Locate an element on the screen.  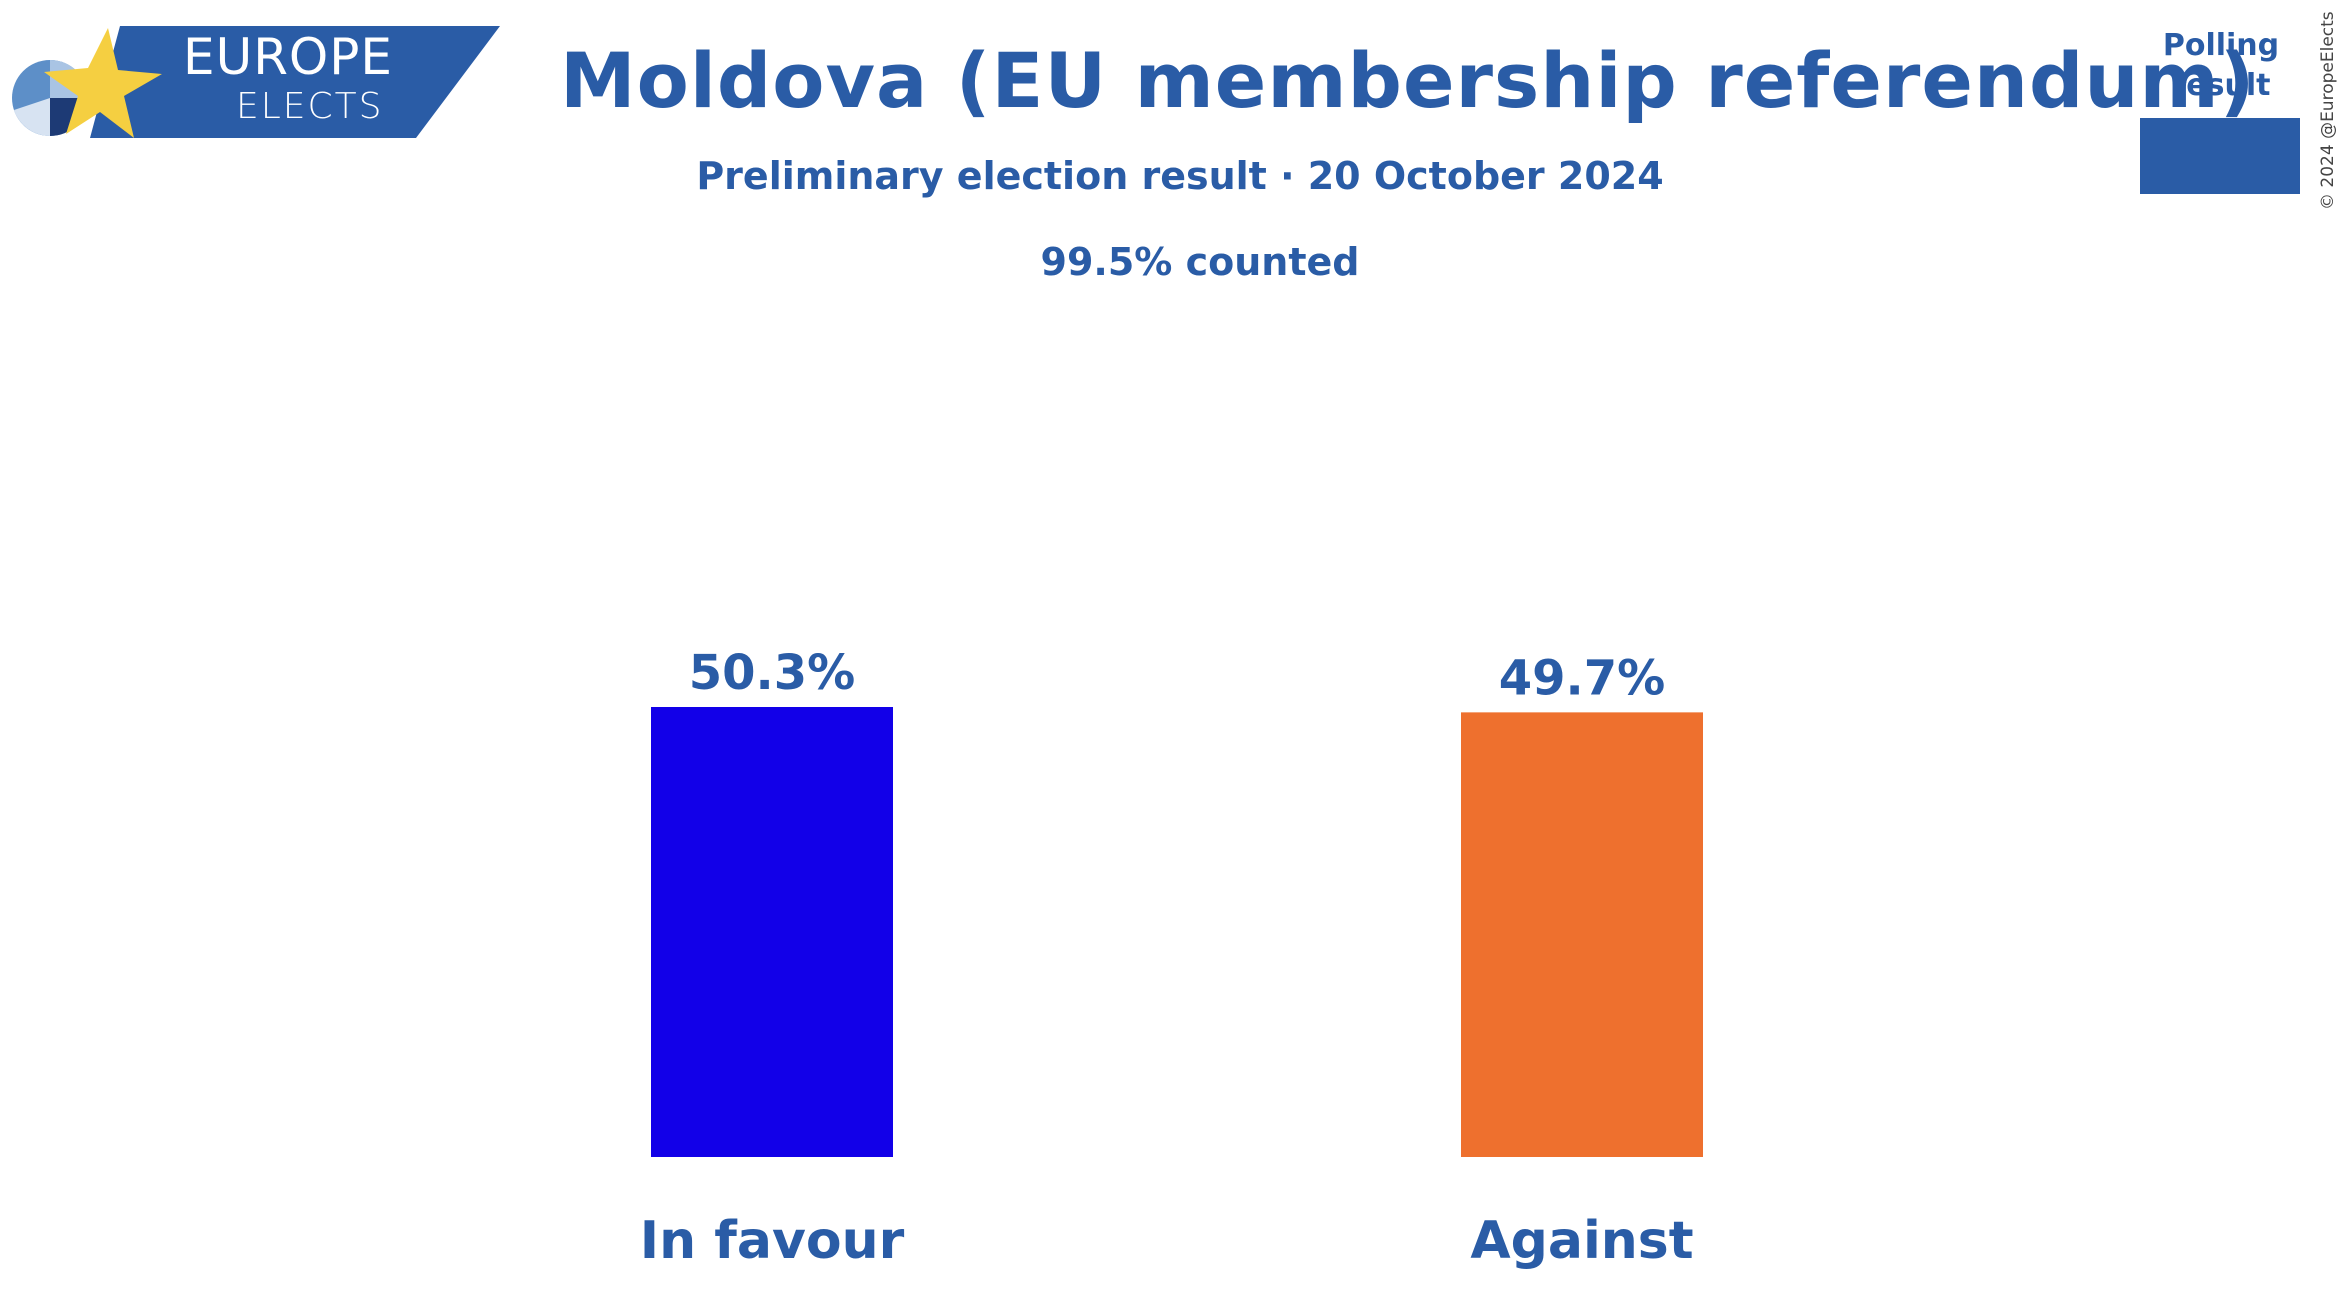
logo-graphic is located at coordinates (256, 82).